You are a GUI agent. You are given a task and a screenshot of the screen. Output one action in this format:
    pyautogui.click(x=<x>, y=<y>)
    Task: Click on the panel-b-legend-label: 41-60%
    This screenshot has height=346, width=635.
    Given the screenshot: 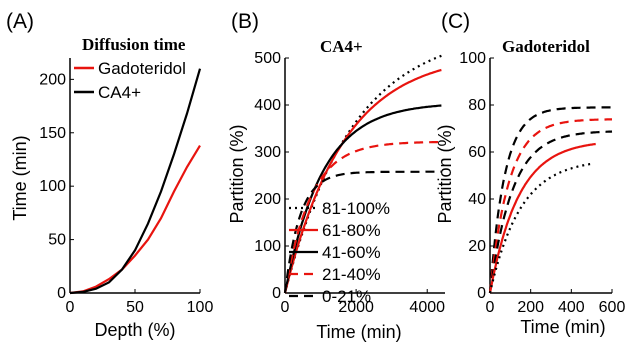 What is the action you would take?
    pyautogui.click(x=351, y=252)
    